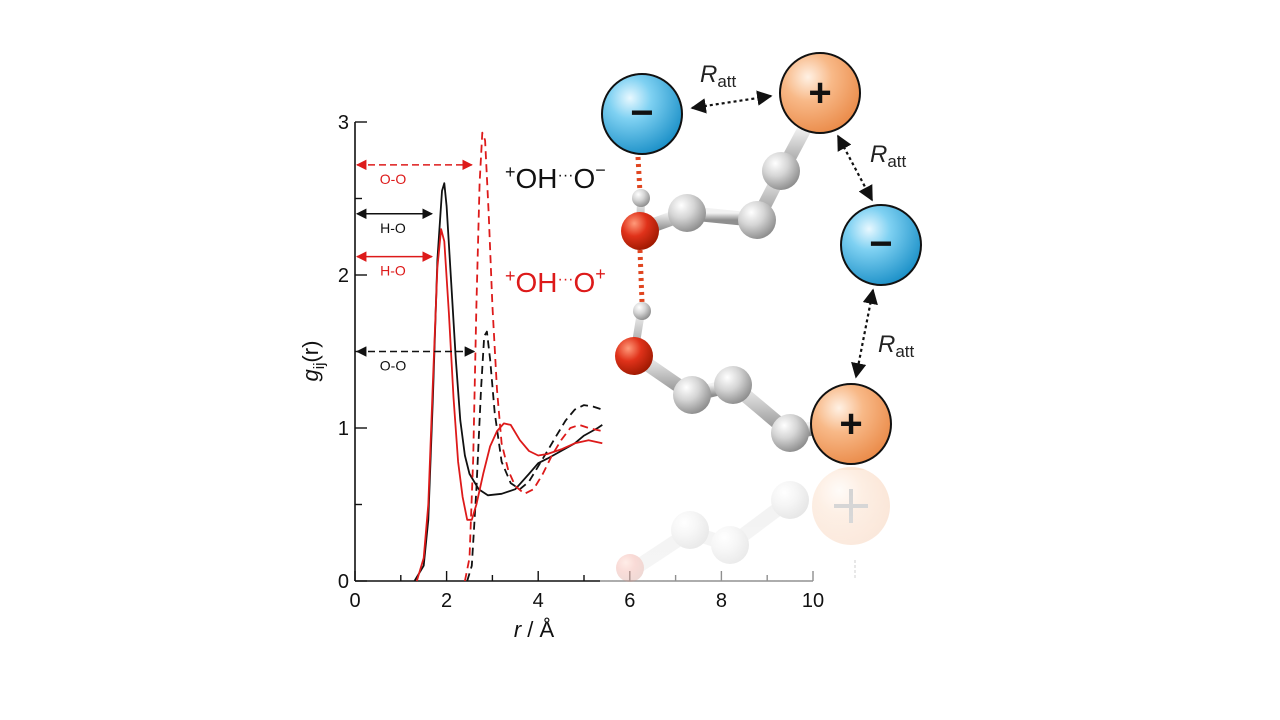  I want to click on y-tick-label: 1, so click(343, 429).